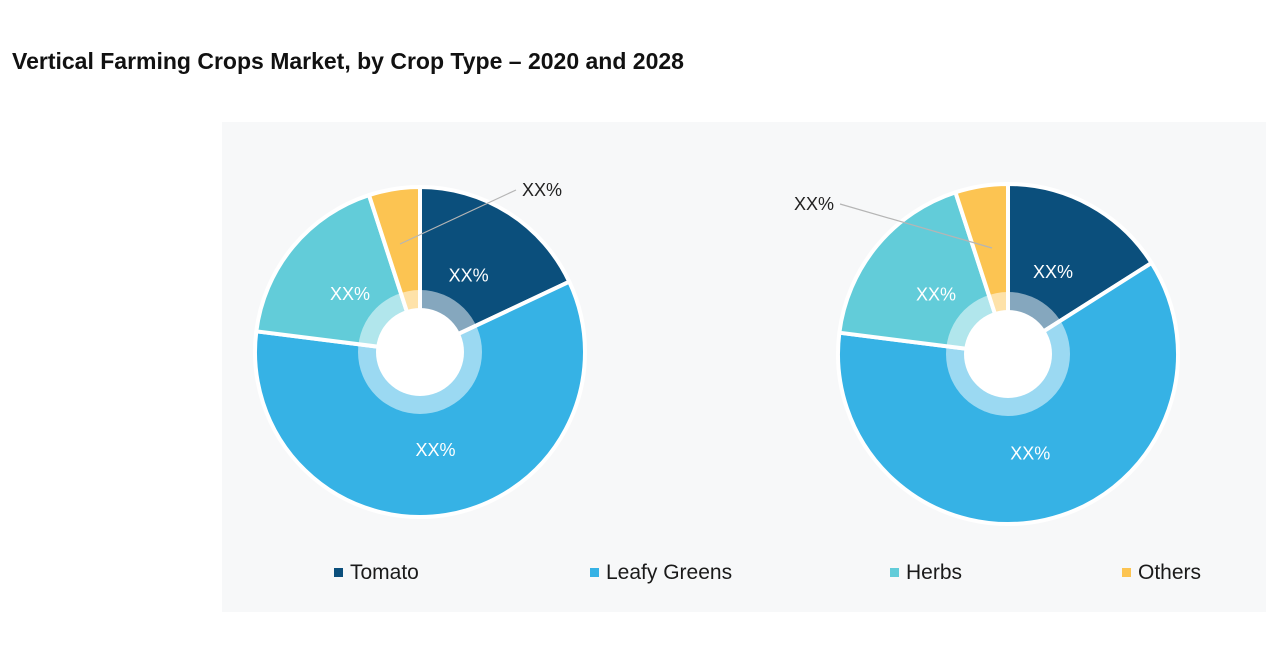  I want to click on legend-swatch-tomato, so click(338, 572).